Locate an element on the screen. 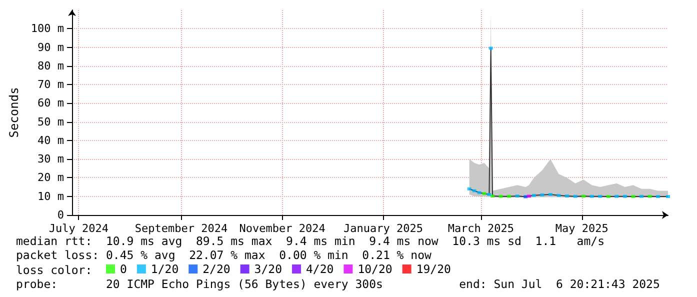 The width and height of the screenshot is (697, 297). legend-label: 10/20 is located at coordinates (375, 269).